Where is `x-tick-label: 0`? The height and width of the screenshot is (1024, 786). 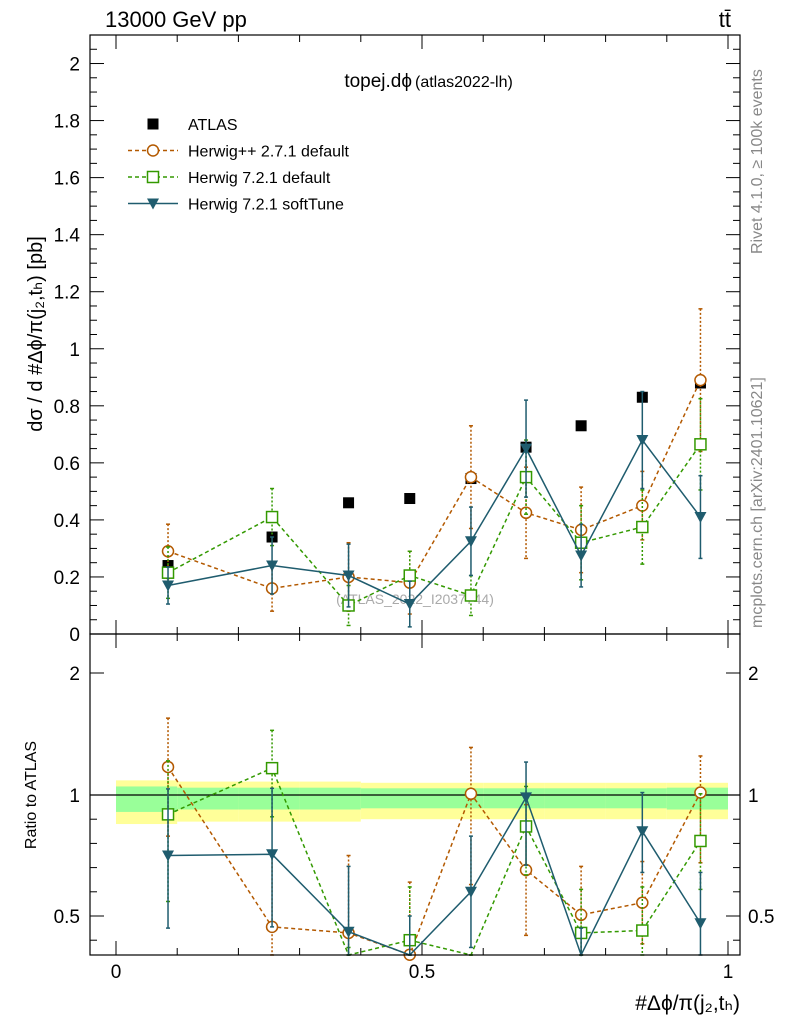
x-tick-label: 0 is located at coordinates (116, 972).